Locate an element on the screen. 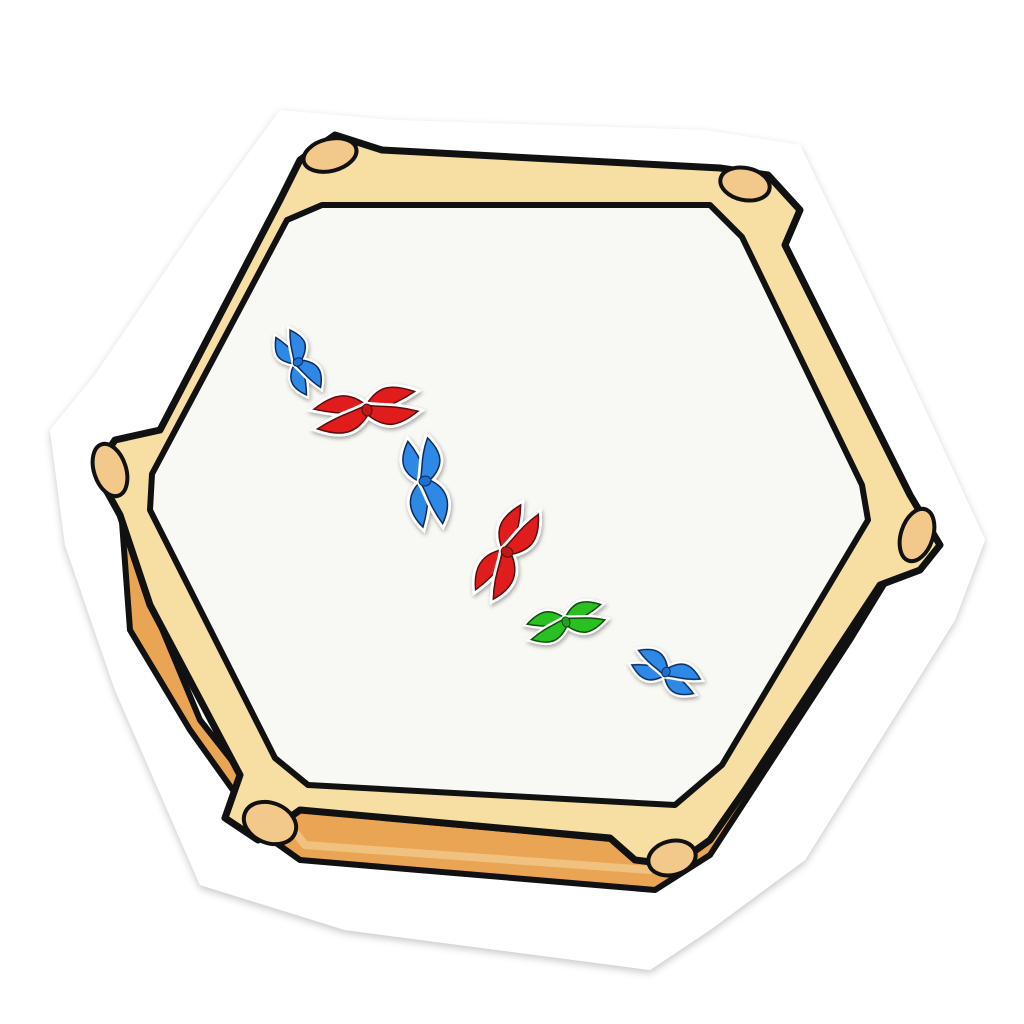  node-left is located at coordinates (110, 470).